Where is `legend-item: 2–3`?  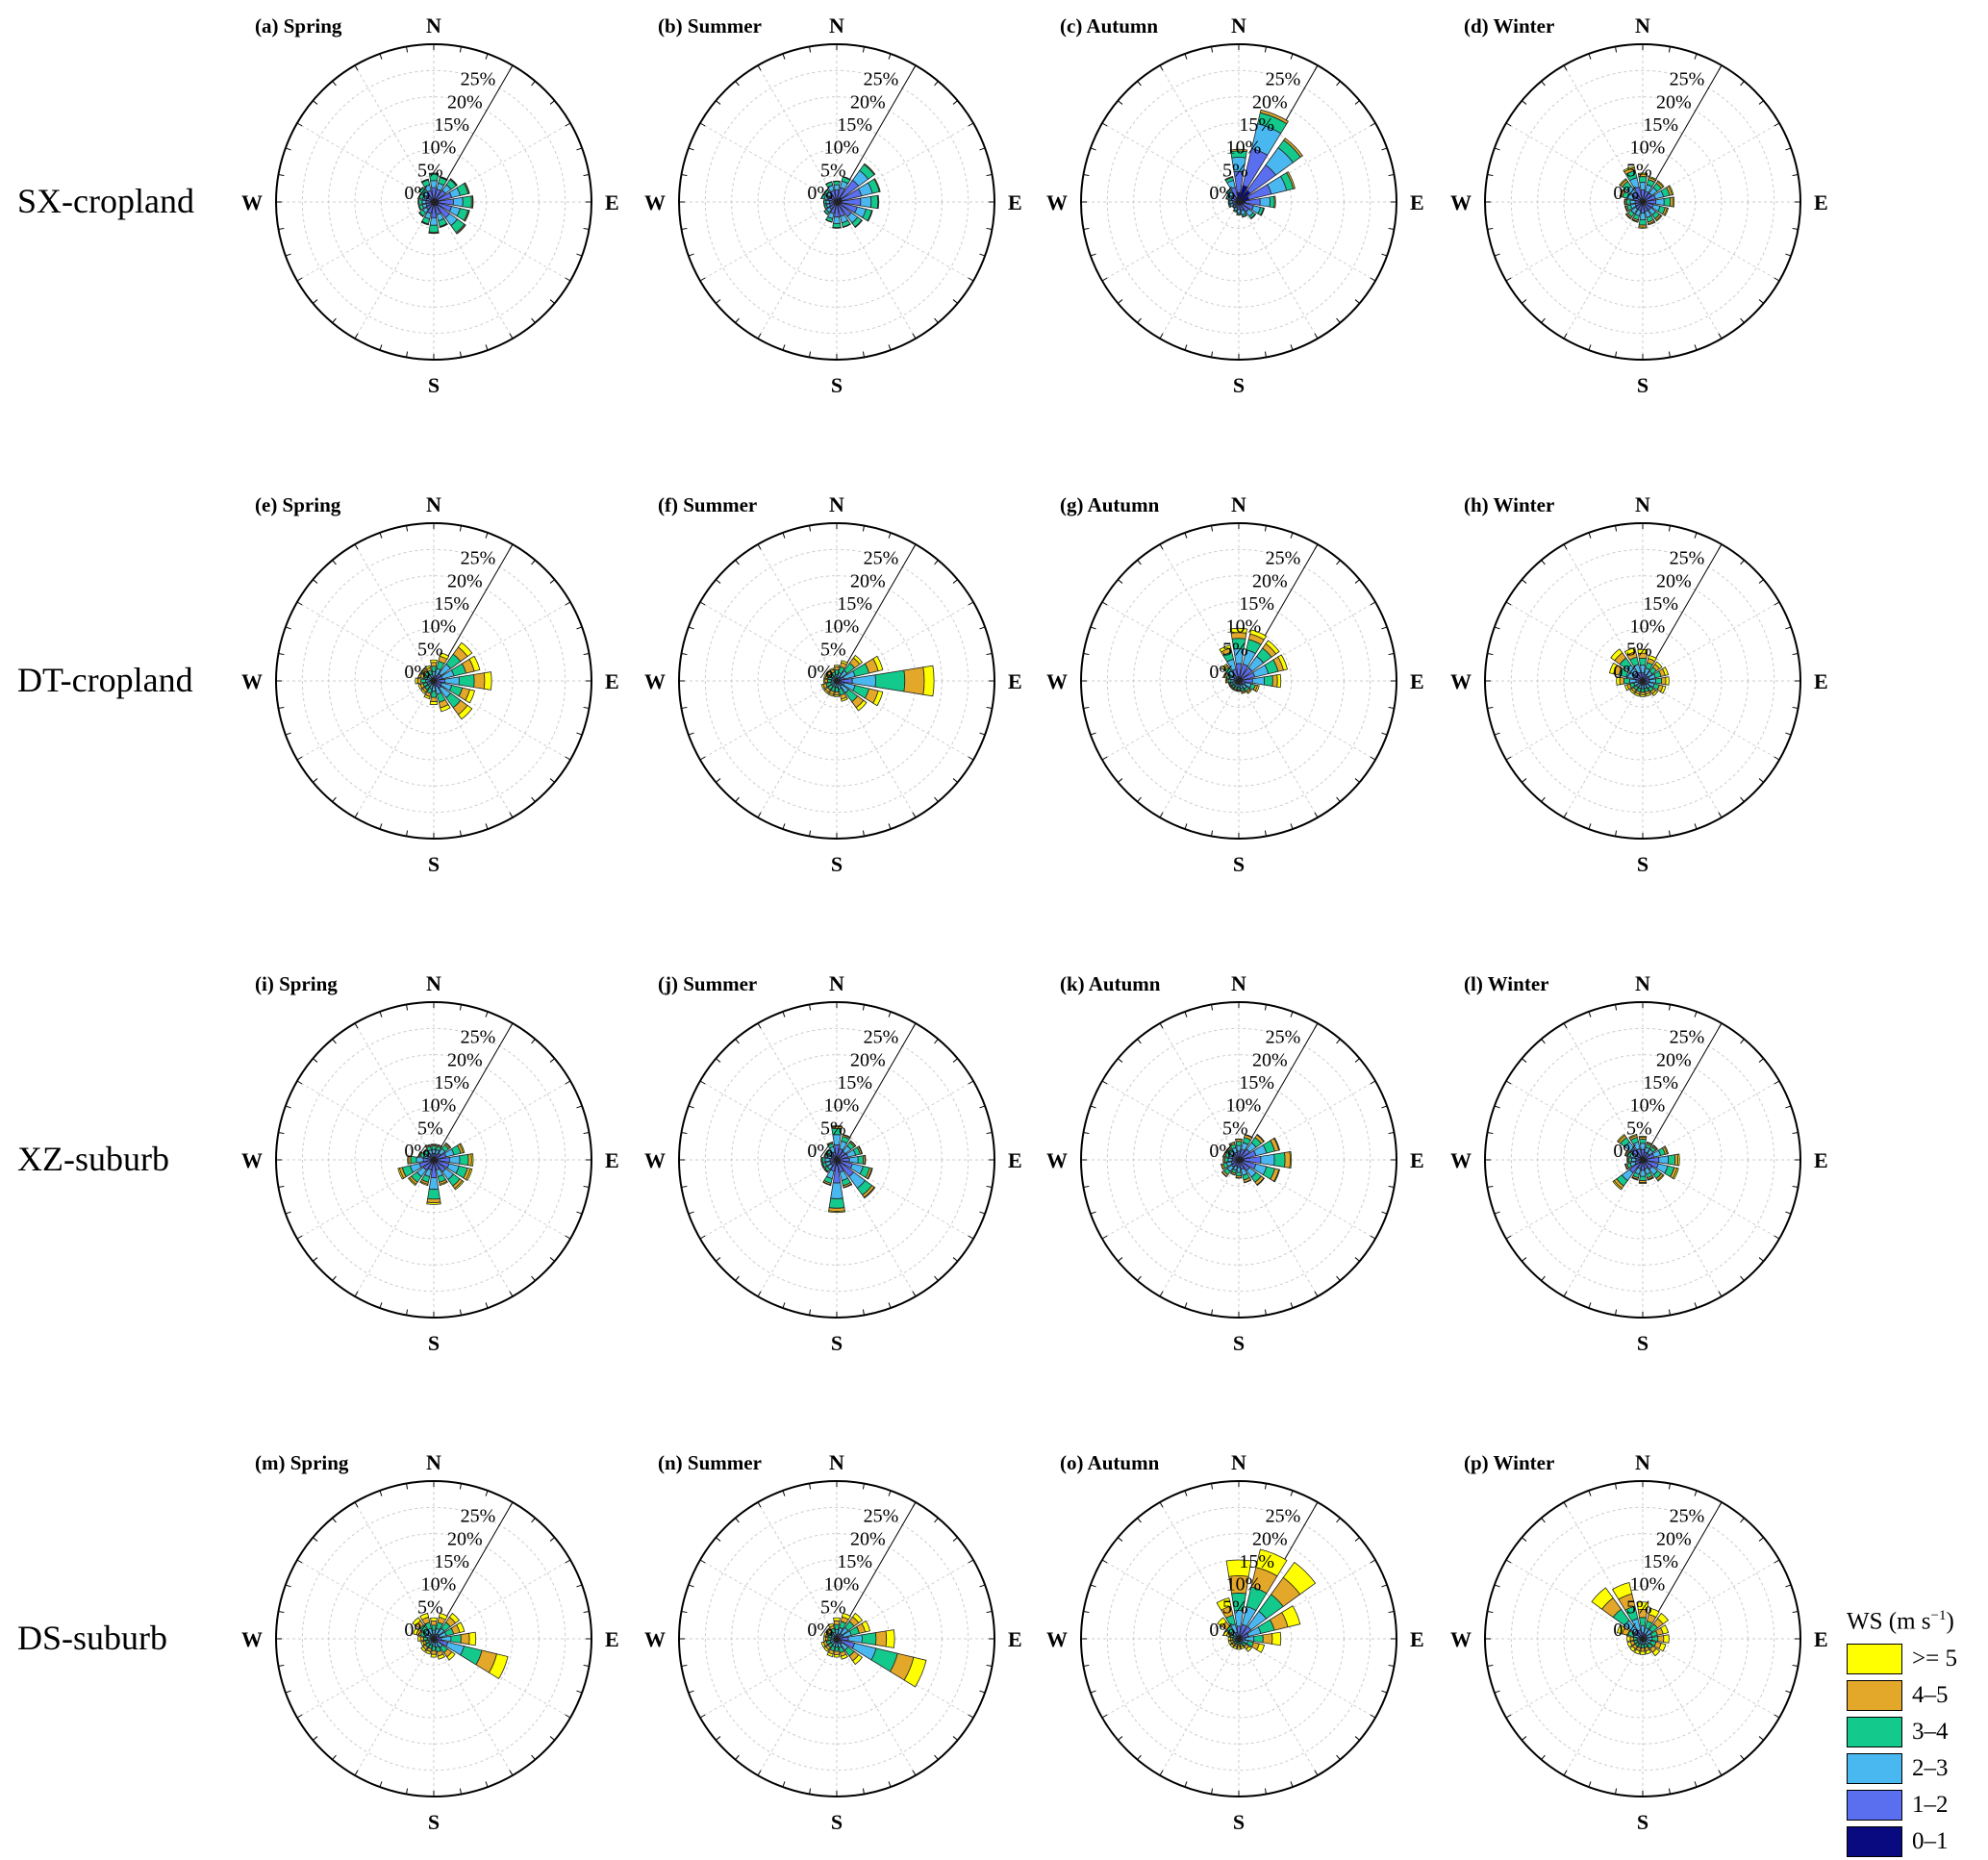 legend-item: 2–3 is located at coordinates (1914, 1768).